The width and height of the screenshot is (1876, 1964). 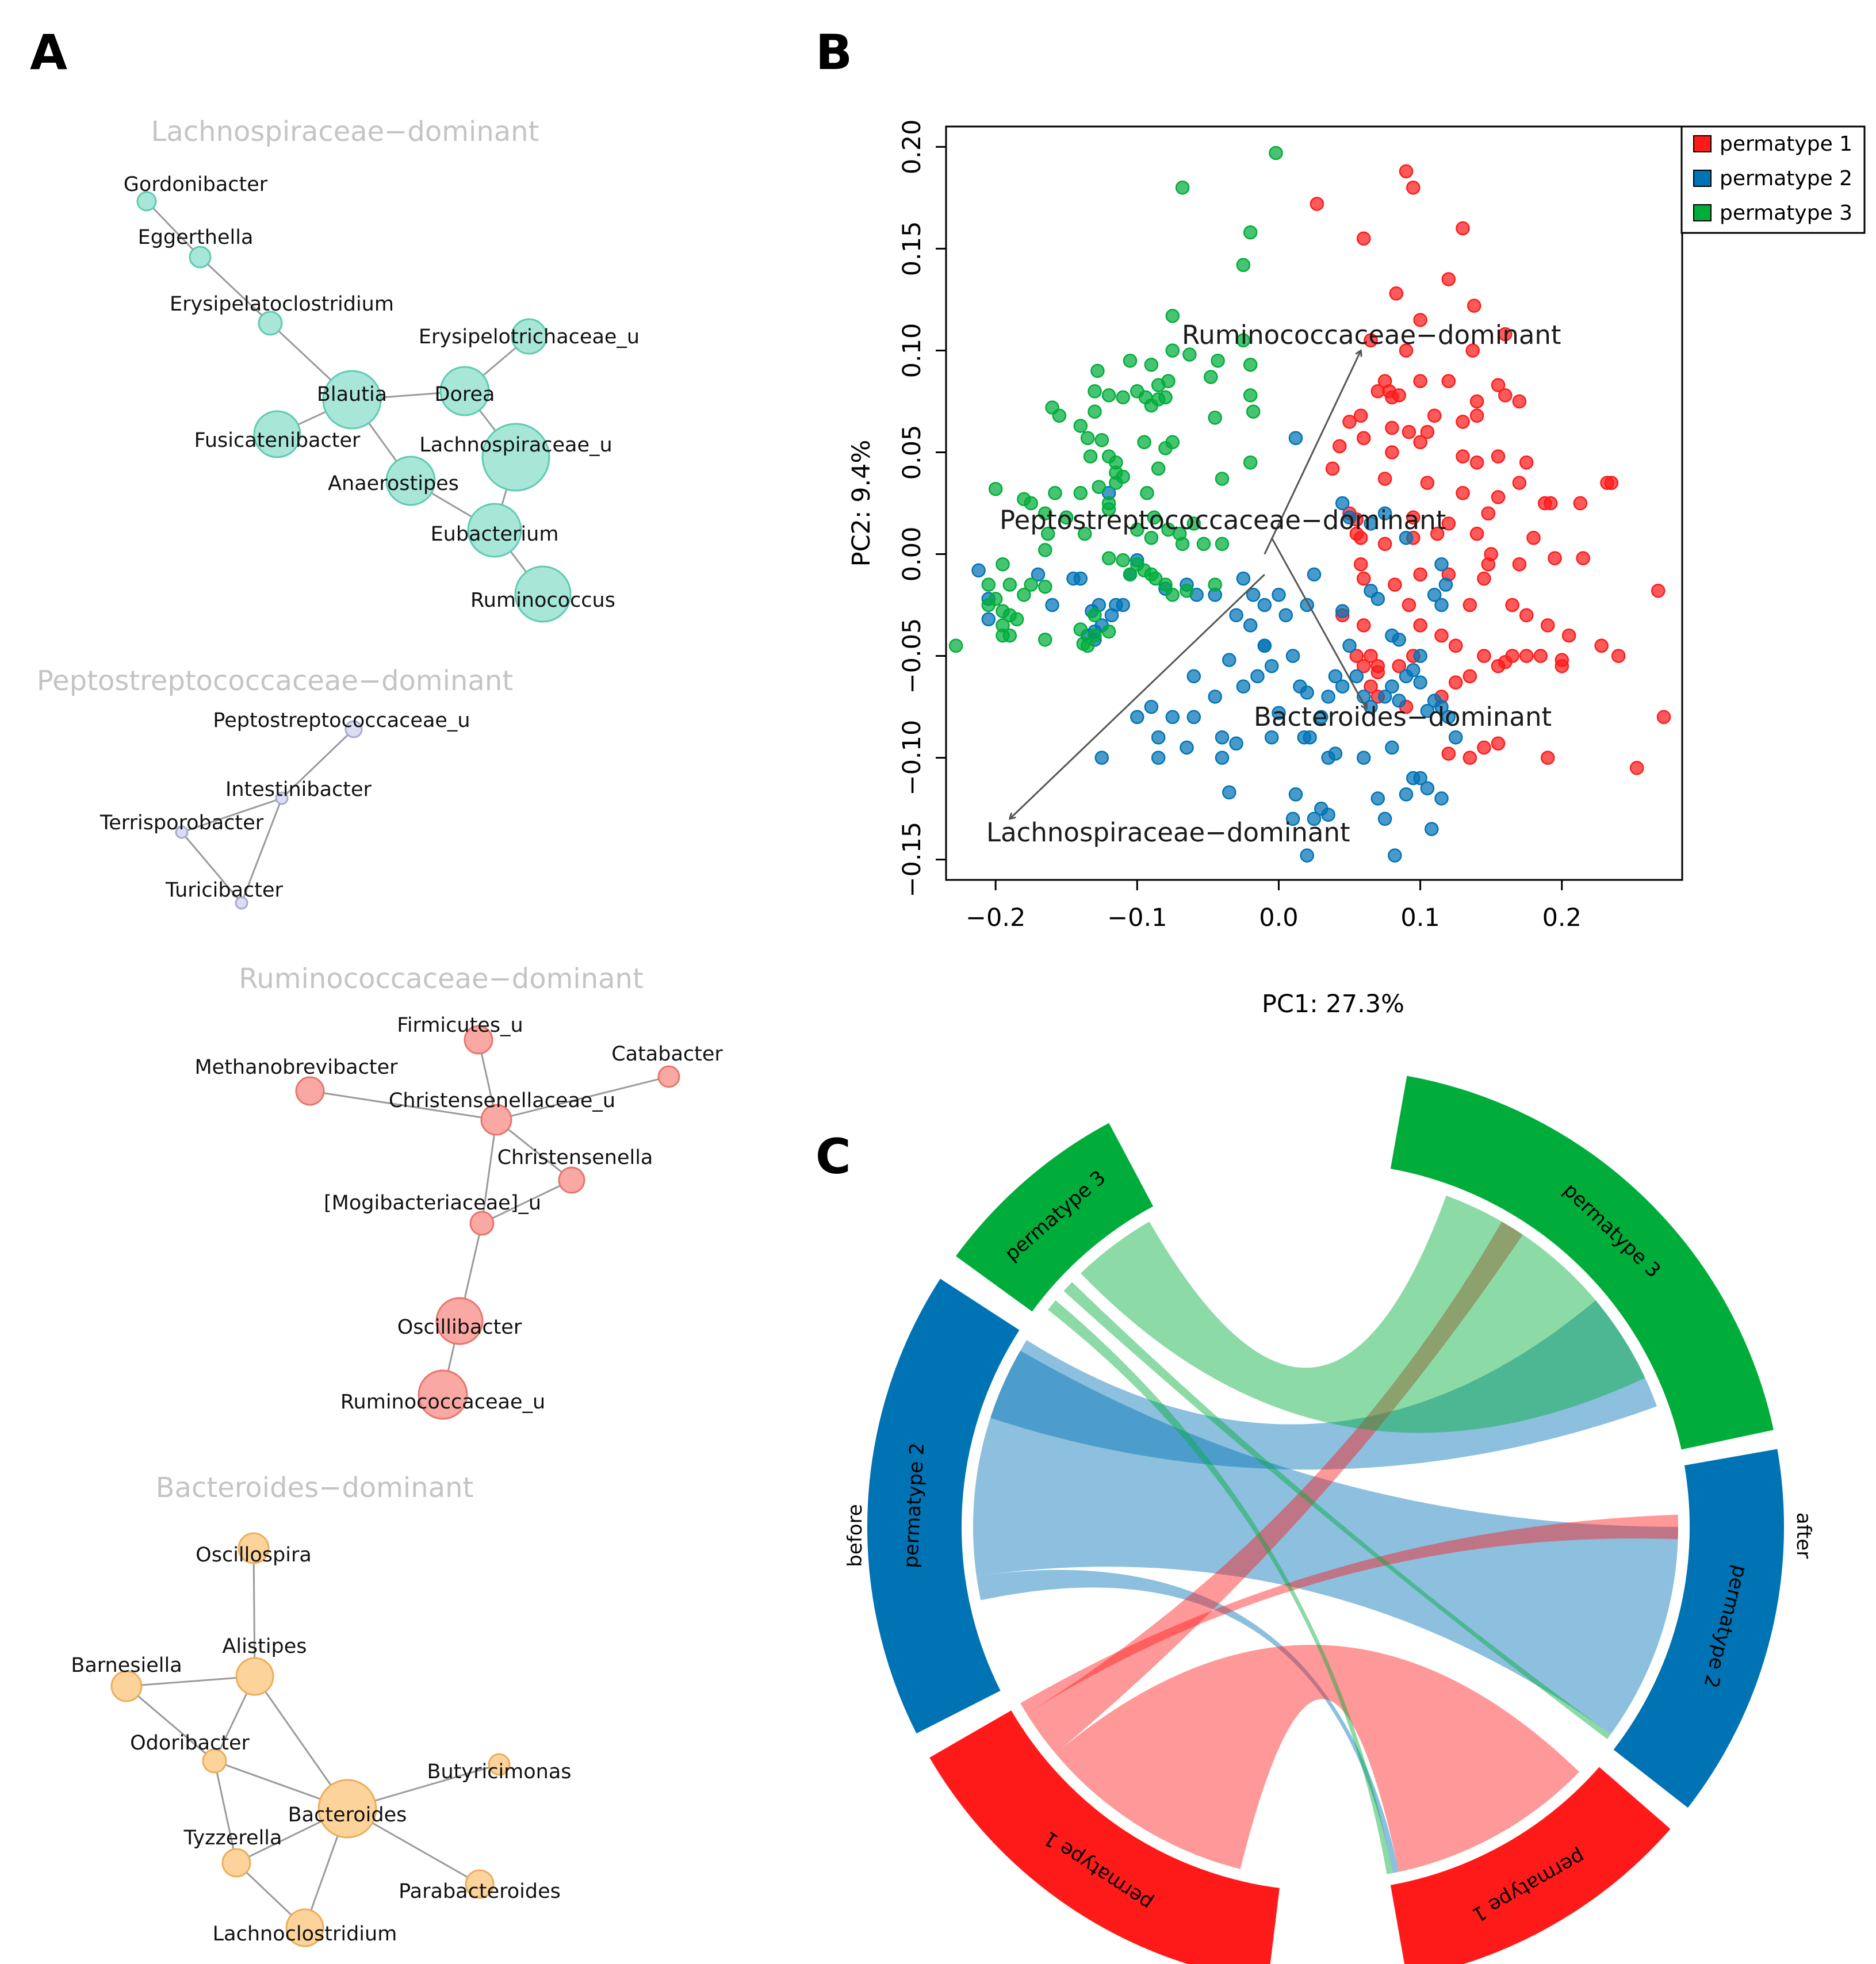 What do you see at coordinates (126, 1665) in the screenshot?
I see `node-label: Barnesiella` at bounding box center [126, 1665].